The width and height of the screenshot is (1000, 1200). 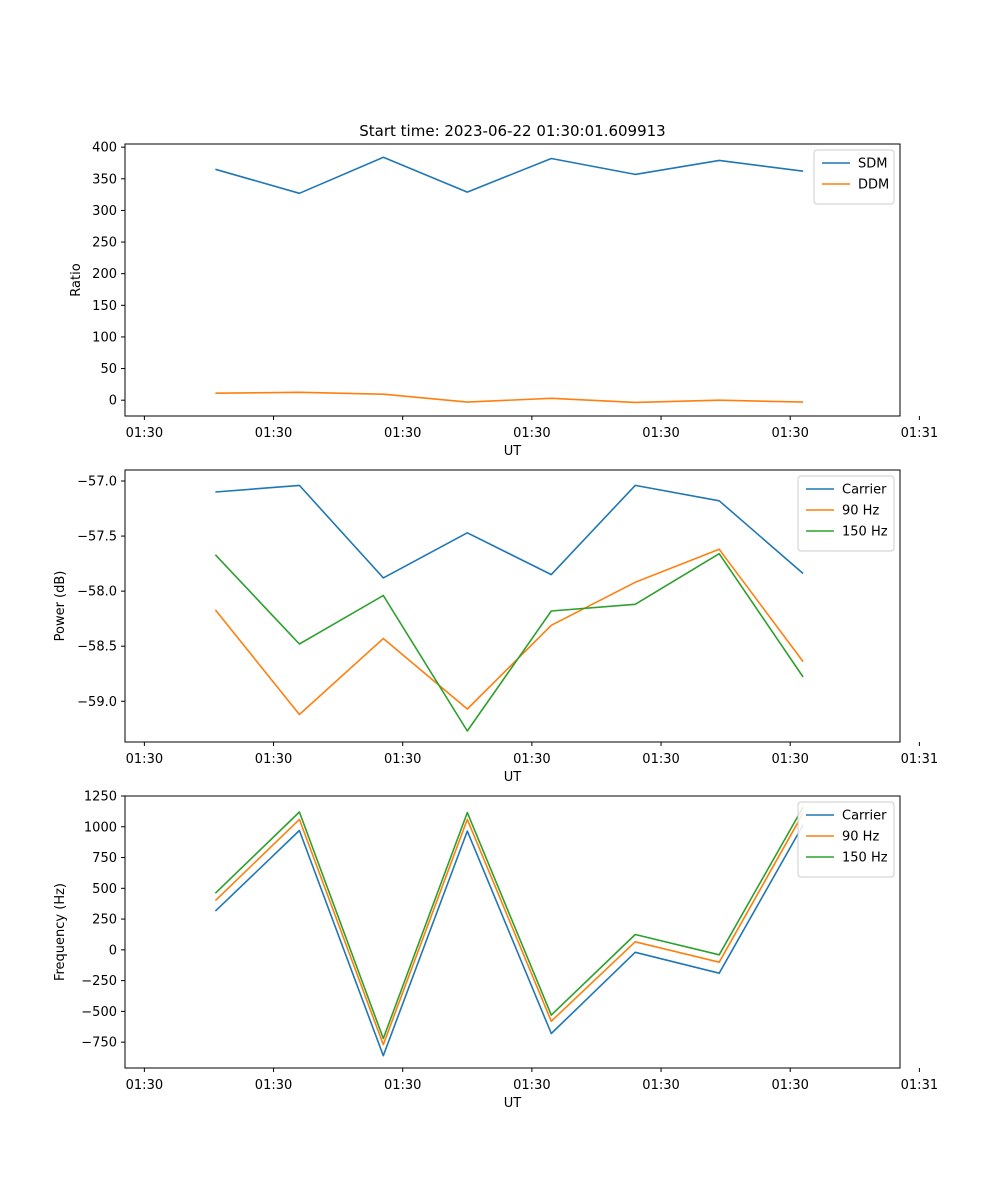 I want to click on y-tick-label: 50, so click(x=108, y=369).